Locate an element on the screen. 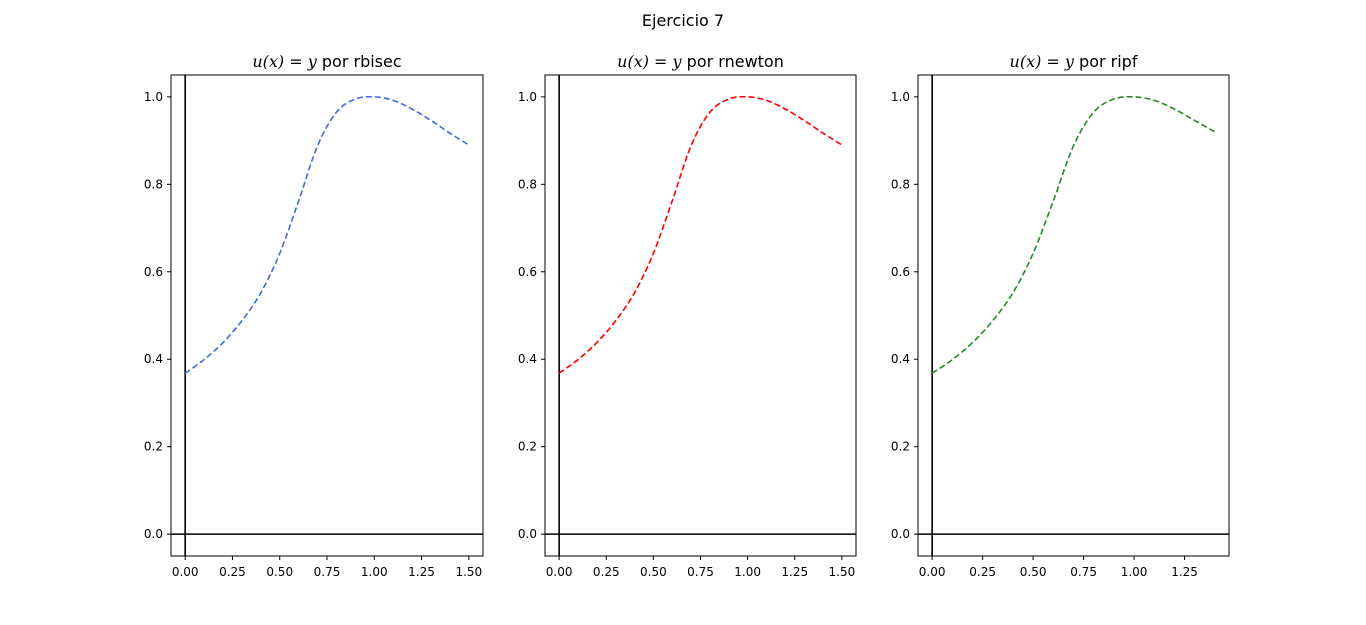 This screenshot has width=1366, height=625. subplot-title-text: por rbisec is located at coordinates (362, 61).